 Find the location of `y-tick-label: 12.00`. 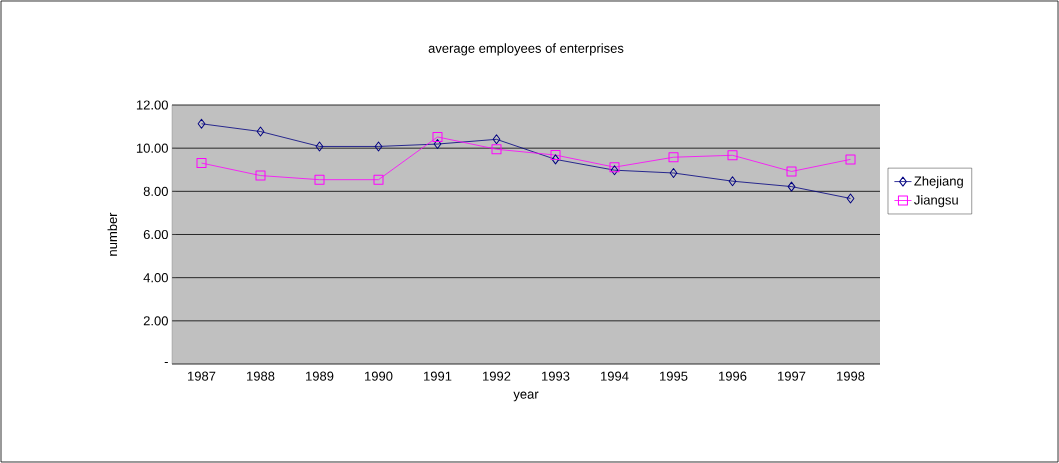

y-tick-label: 12.00 is located at coordinates (152, 105).